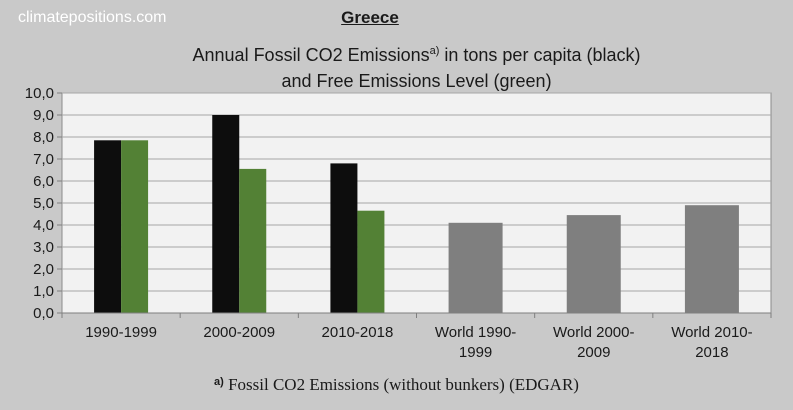 This screenshot has height=410, width=793. I want to click on subtitle-footnote-mark: a), so click(434, 51).